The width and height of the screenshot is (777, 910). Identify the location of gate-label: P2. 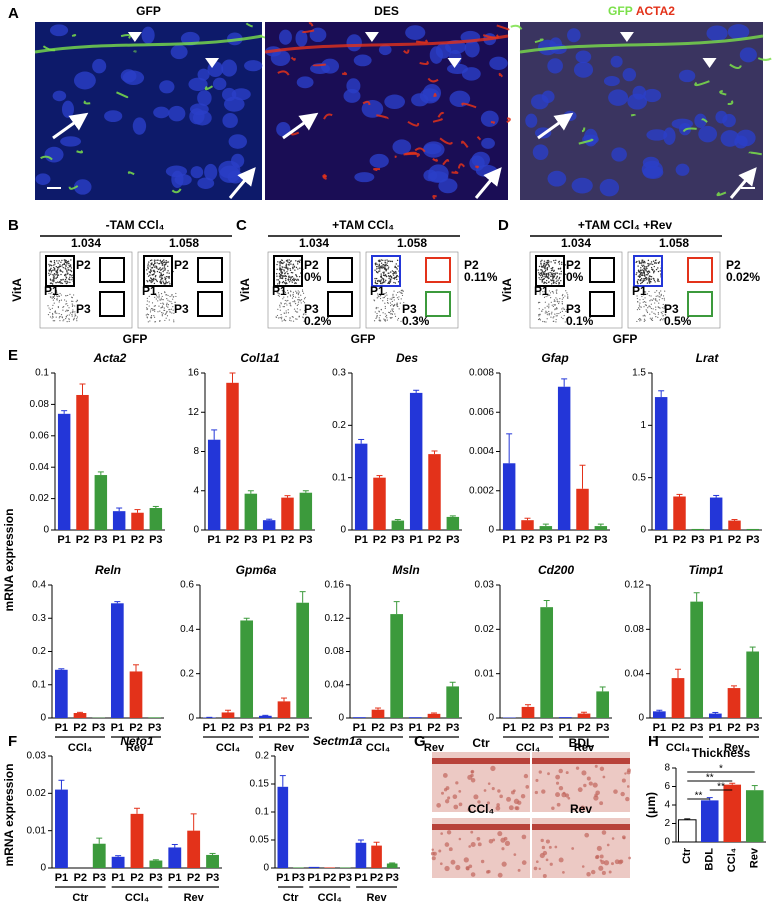
(471, 265).